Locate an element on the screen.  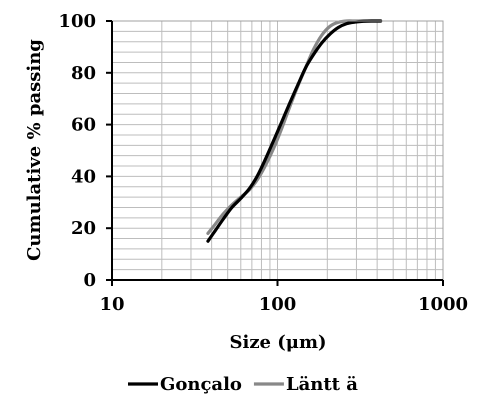
y-tick-label: 100 is located at coordinates (77, 21).